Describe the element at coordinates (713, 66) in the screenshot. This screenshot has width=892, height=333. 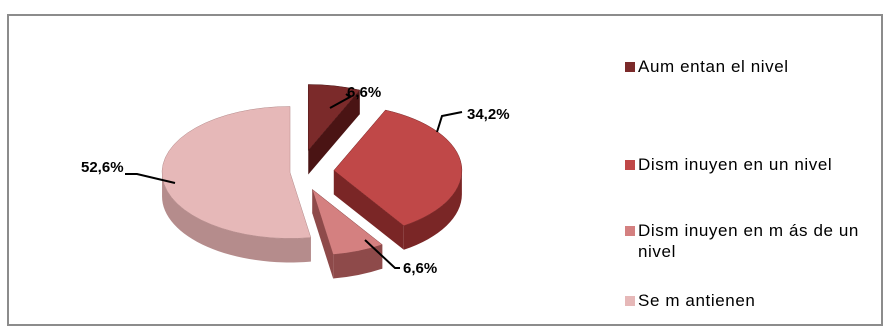
I see `legend-label: Aum entan el nivel` at that location.